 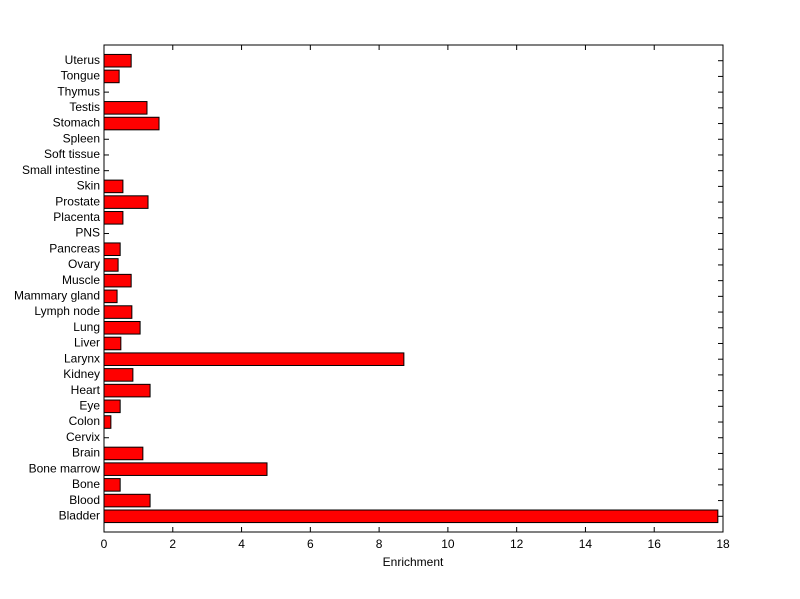 I want to click on y-tick-label: Tongue, so click(x=81, y=76).